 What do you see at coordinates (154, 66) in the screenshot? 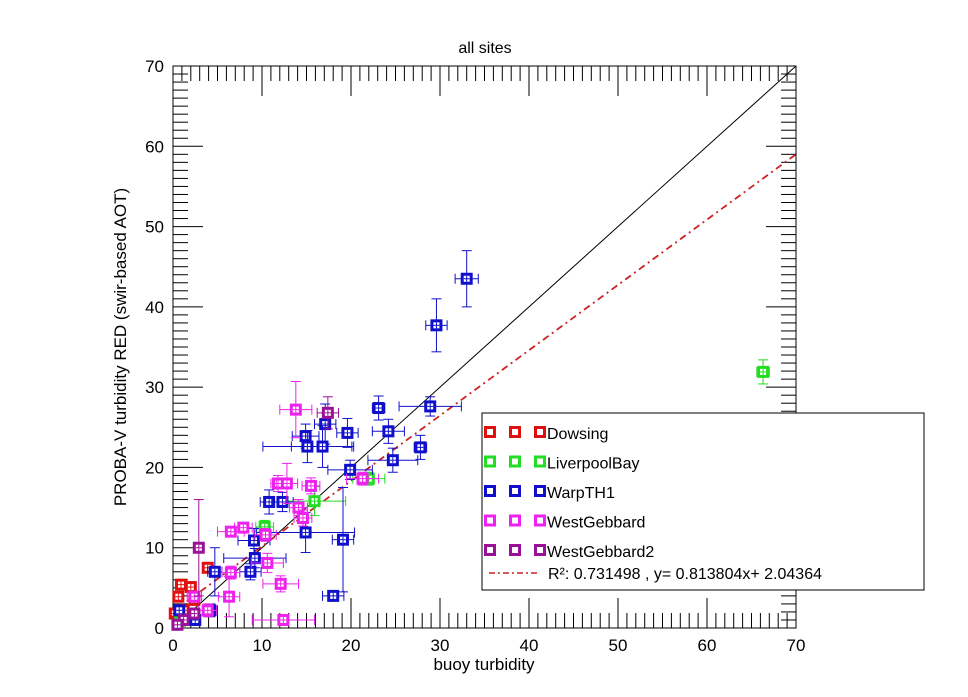
I see `y-tick-label: 70` at bounding box center [154, 66].